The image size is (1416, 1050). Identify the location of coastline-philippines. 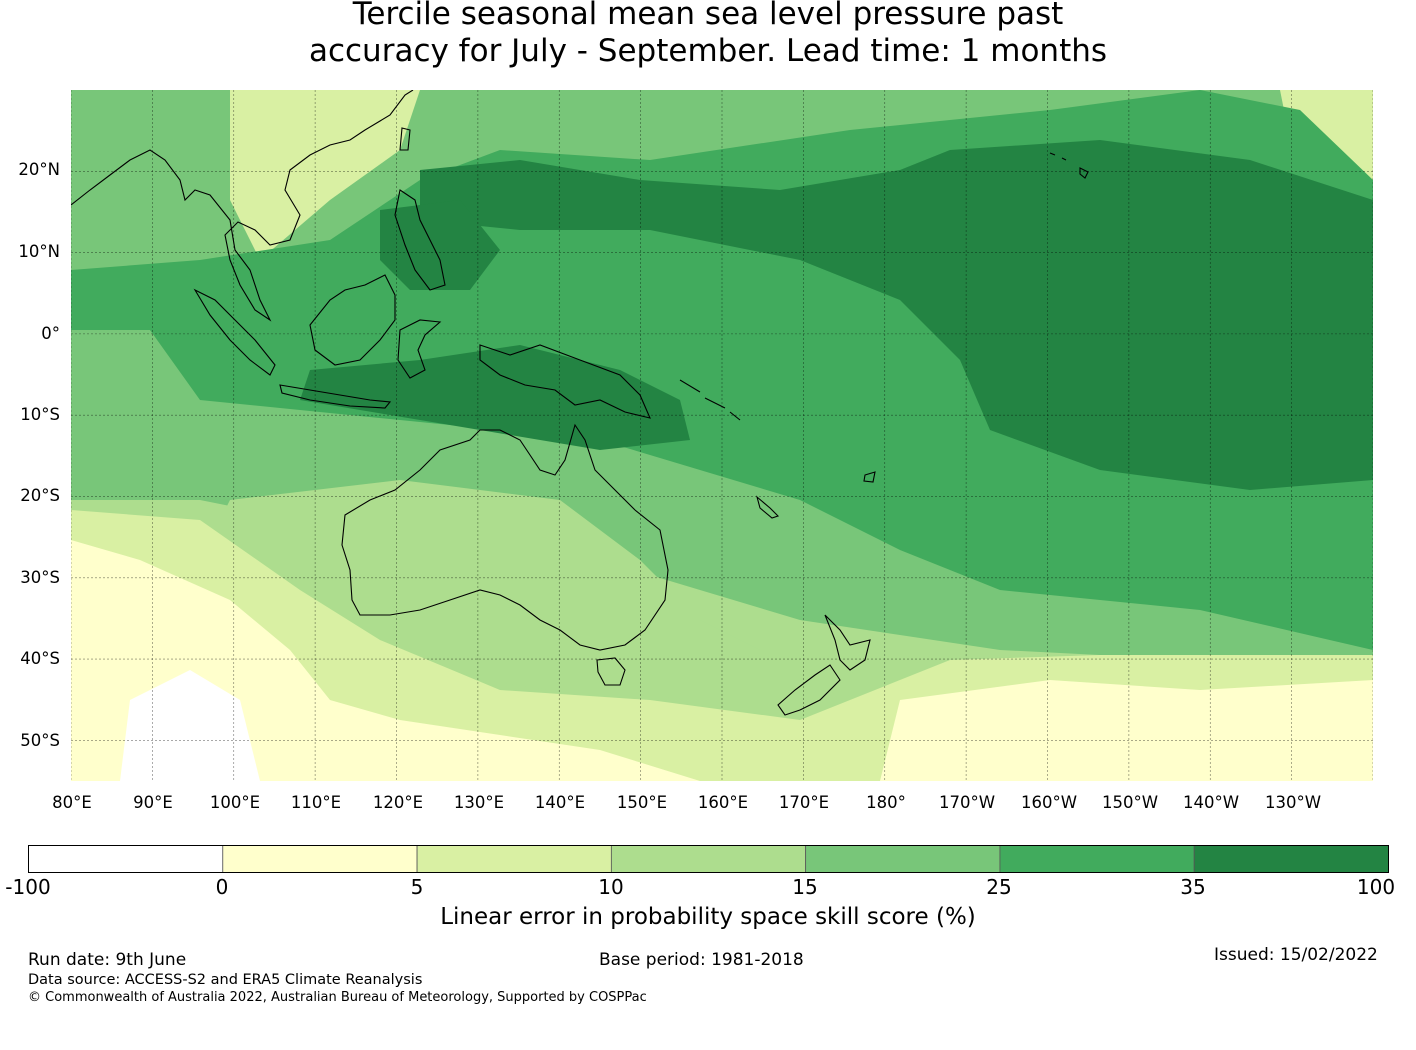
(420, 240).